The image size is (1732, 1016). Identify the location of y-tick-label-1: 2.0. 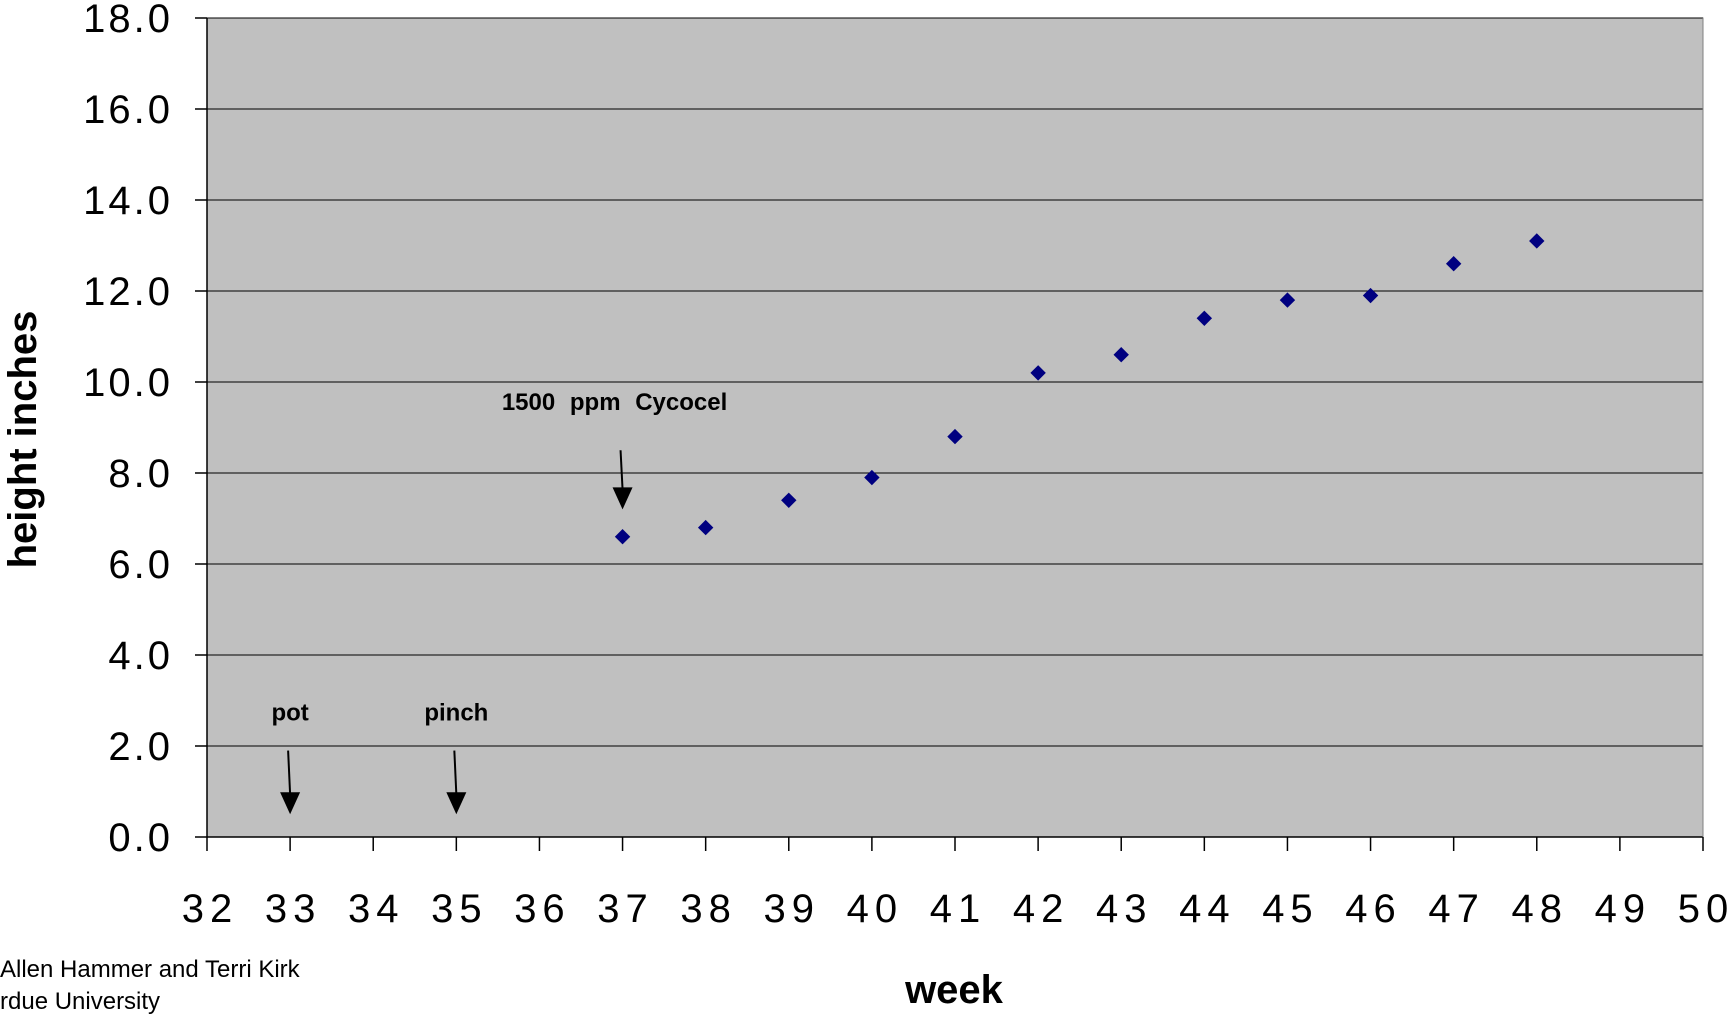
(140, 747).